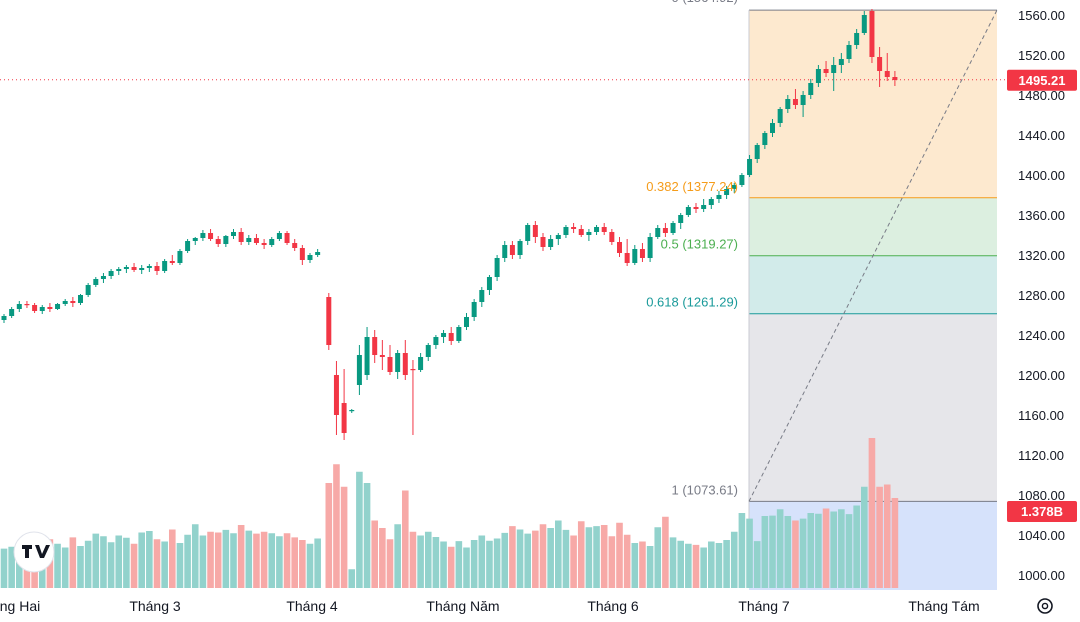 The image size is (1080, 622). What do you see at coordinates (1042, 511) in the screenshot?
I see `volume-badge` at bounding box center [1042, 511].